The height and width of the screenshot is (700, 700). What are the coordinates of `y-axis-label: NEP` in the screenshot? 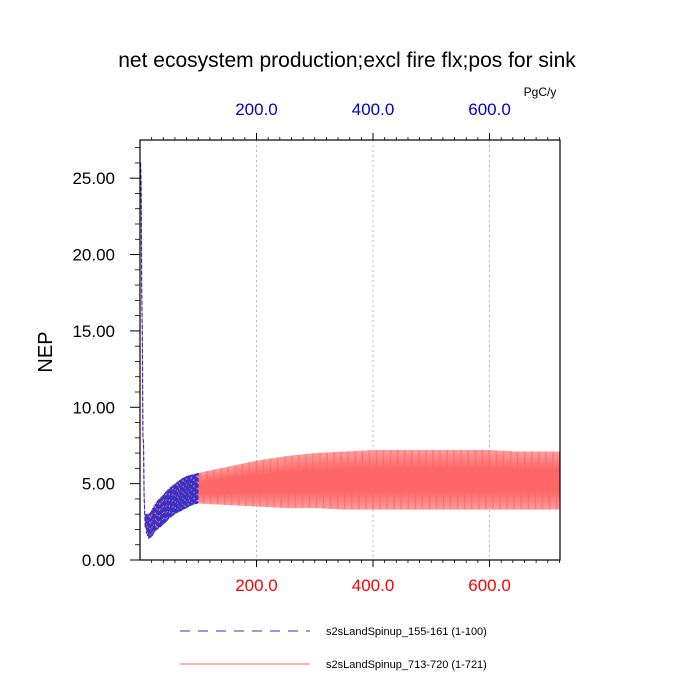 It's located at (46, 351).